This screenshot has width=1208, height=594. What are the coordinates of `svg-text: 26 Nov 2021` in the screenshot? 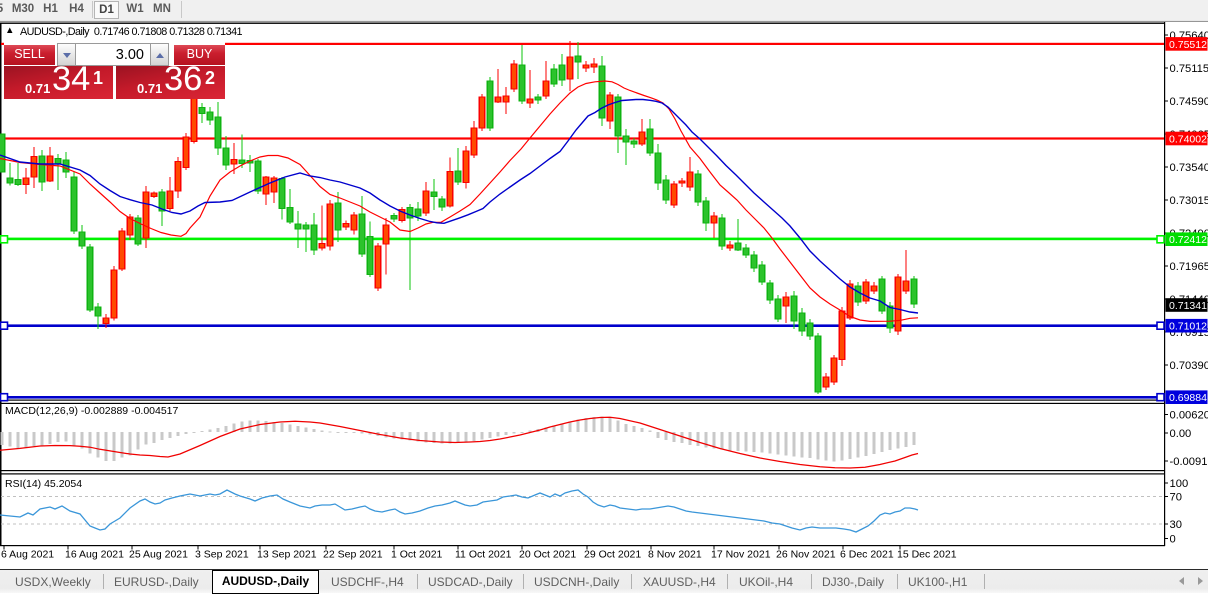 It's located at (806, 555).